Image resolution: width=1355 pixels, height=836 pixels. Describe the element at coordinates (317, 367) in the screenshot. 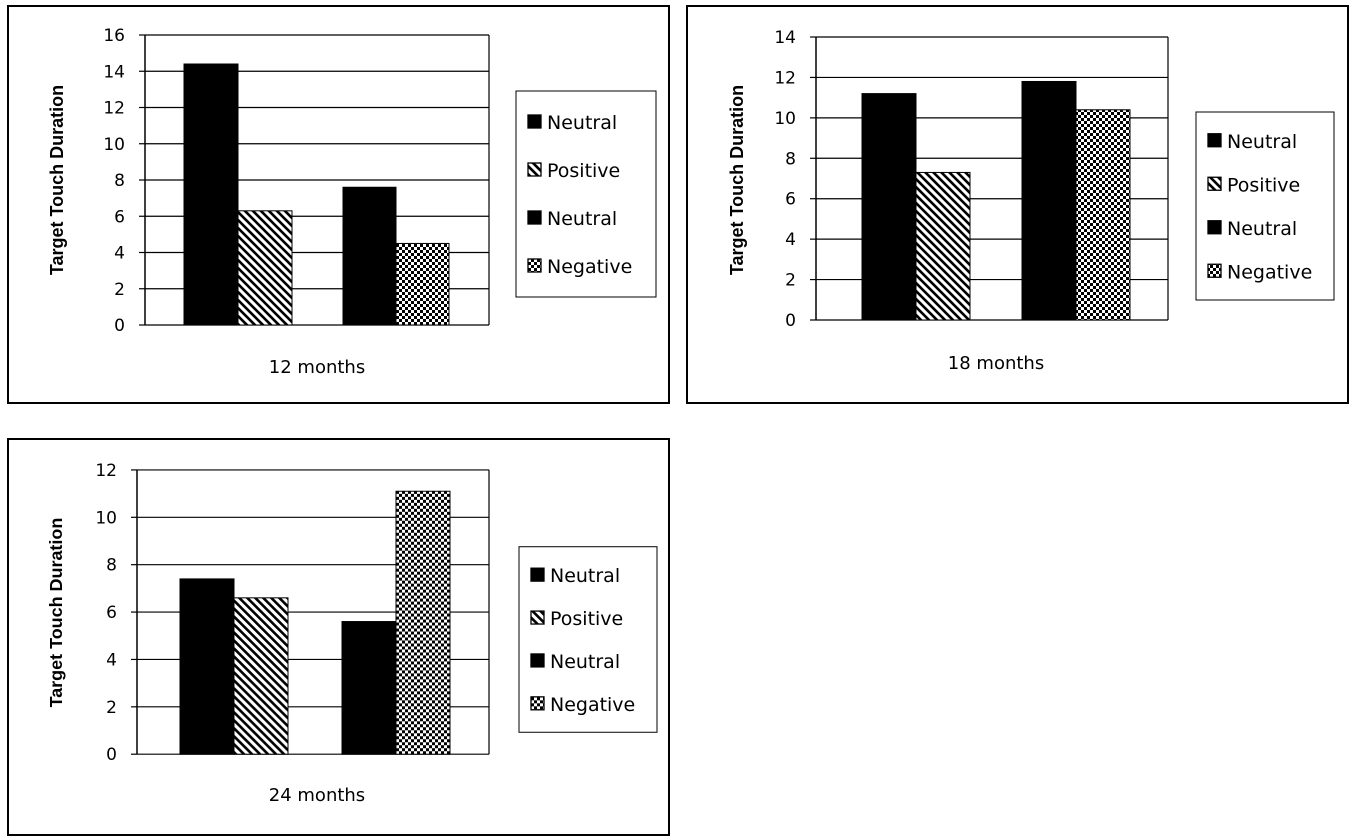

I see `x-axis-label: 12 months` at that location.